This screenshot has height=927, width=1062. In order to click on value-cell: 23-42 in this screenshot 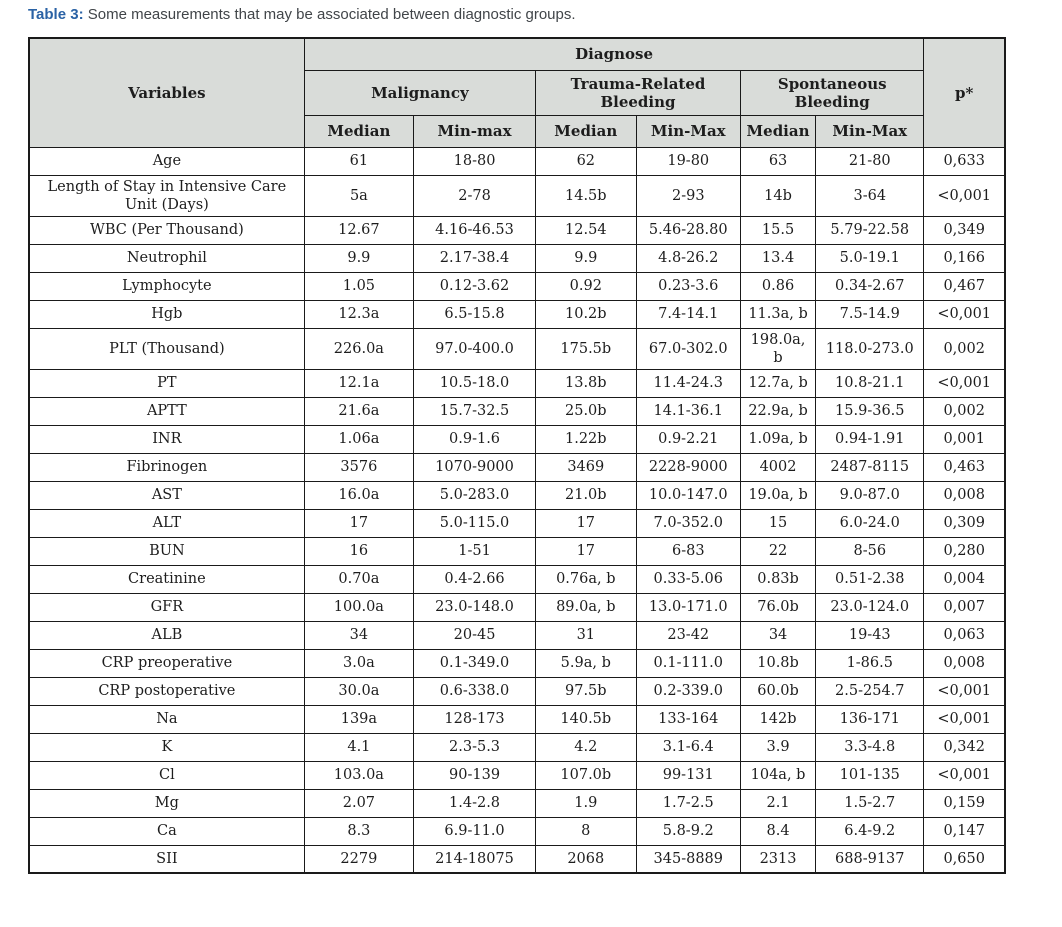, I will do `click(688, 635)`.